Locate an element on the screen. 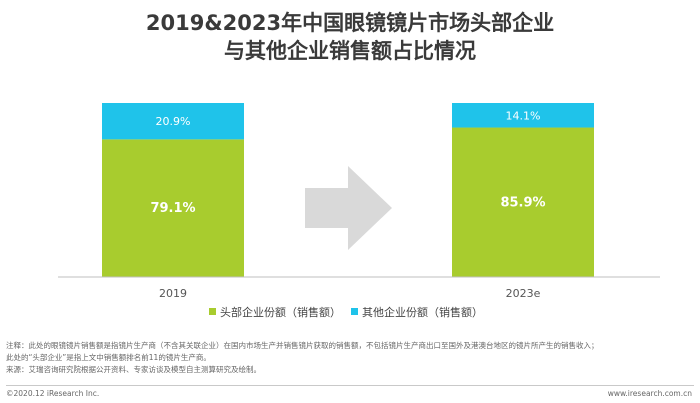  data-label-head-2023e: 85.9% is located at coordinates (522, 202).